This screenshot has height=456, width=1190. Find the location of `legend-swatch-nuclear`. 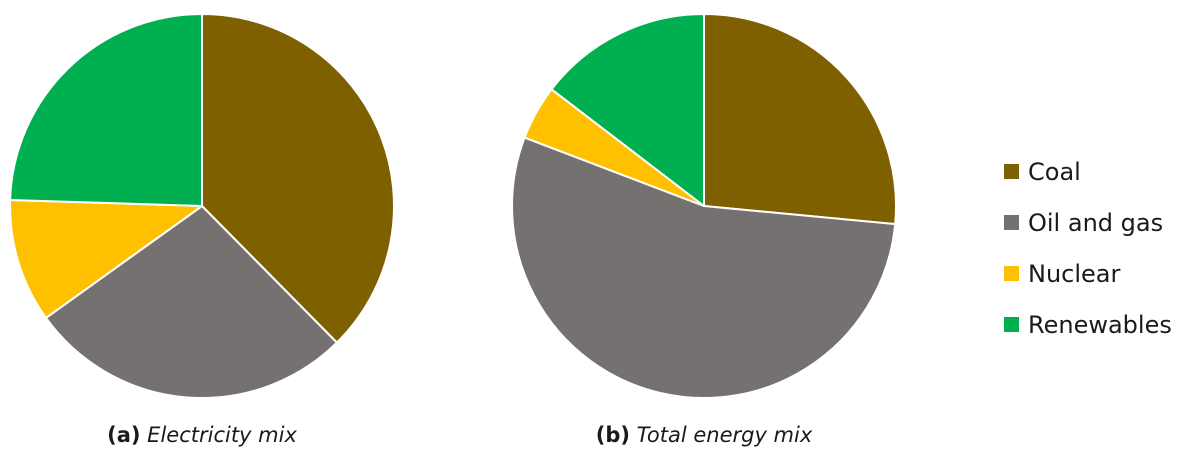

legend-swatch-nuclear is located at coordinates (1011, 273).